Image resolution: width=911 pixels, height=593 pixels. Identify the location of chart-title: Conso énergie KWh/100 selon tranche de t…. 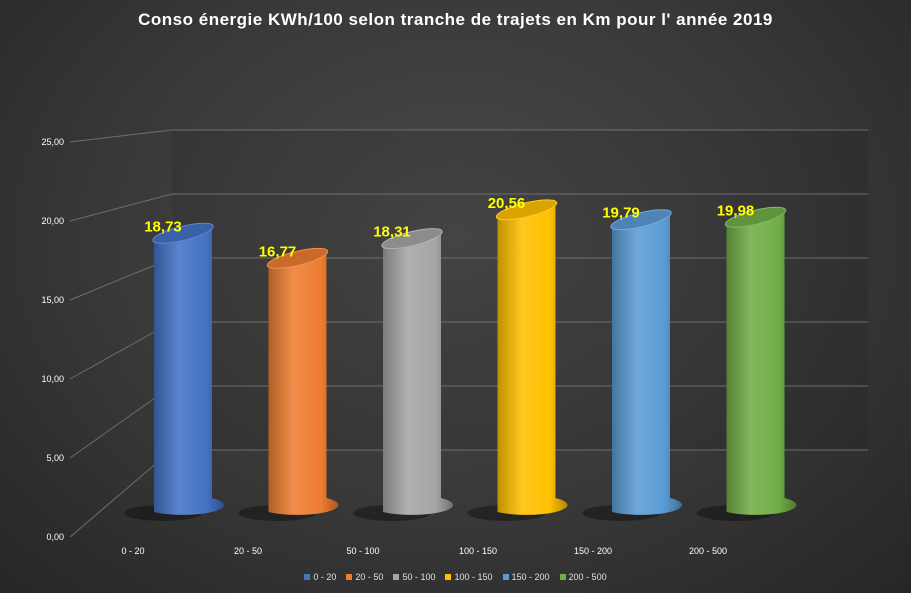
(455, 19).